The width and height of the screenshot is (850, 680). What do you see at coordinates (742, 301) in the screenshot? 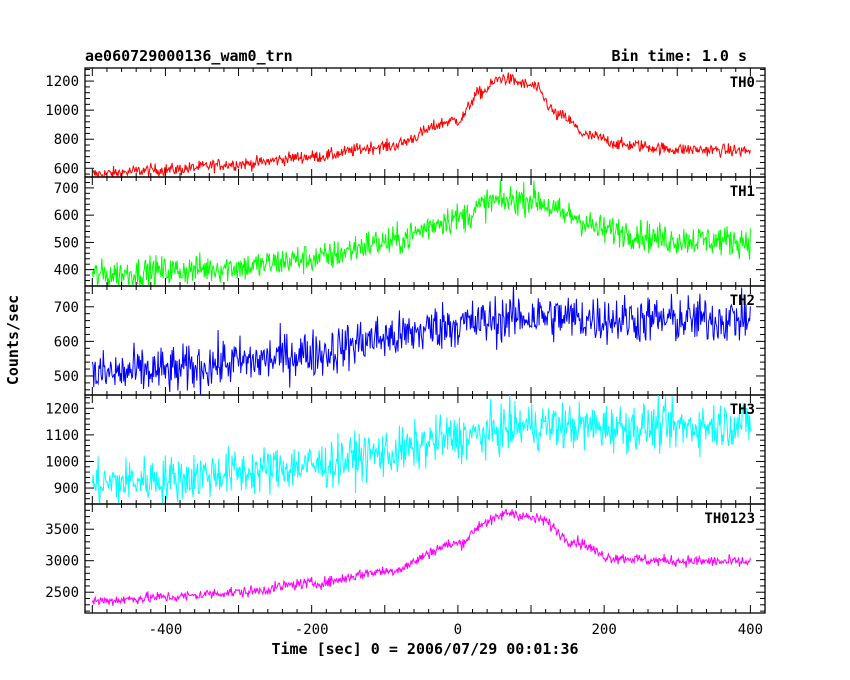
I see `series-label: TH2` at bounding box center [742, 301].